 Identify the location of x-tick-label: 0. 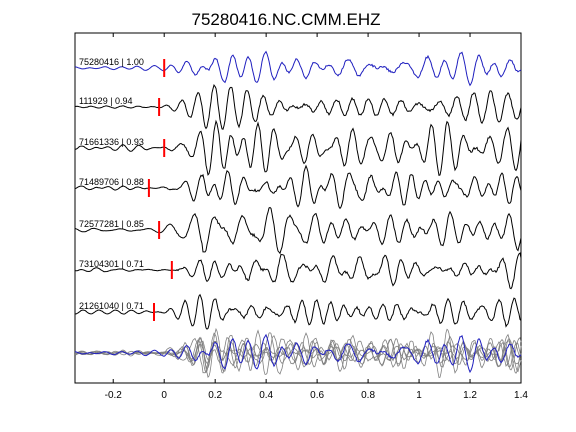
(164, 395).